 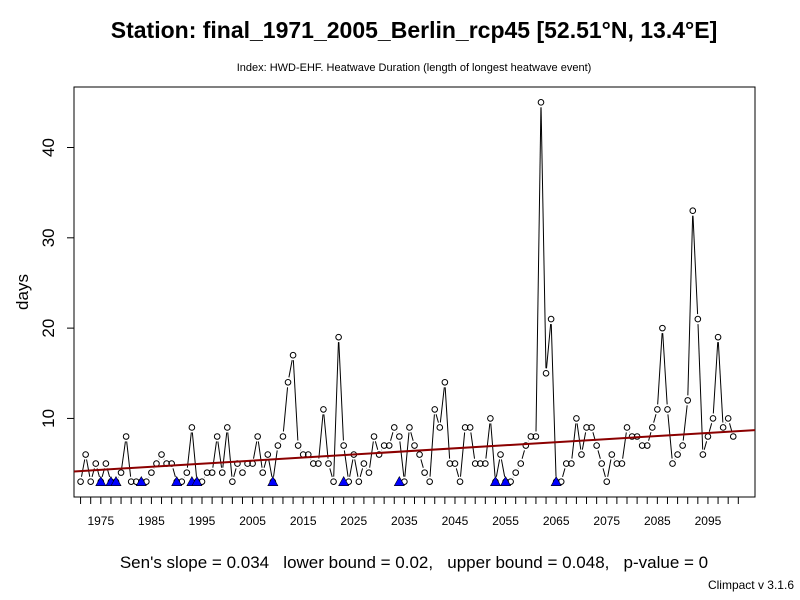 I want to click on y-axis-label: days, so click(x=22, y=292).